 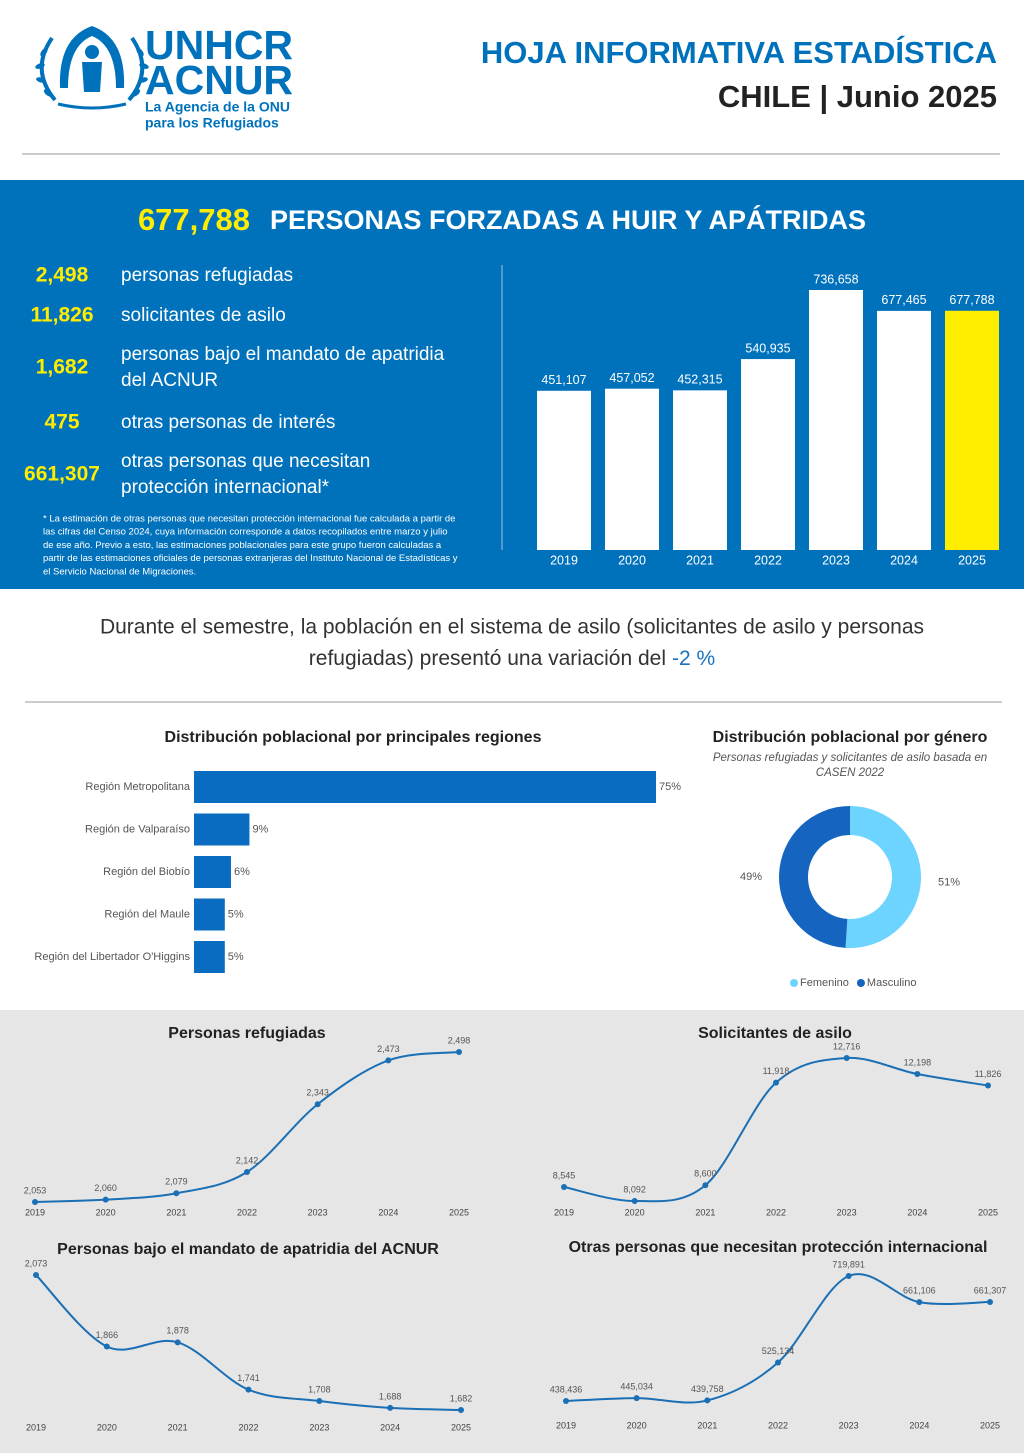 I want to click on point-label: 8,092, so click(x=634, y=1189).